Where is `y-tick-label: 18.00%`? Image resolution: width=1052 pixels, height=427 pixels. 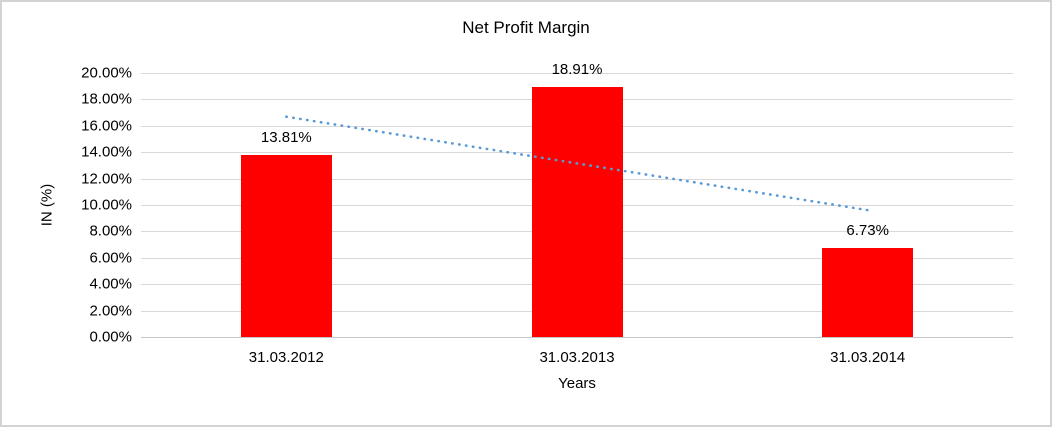
y-tick-label: 18.00% is located at coordinates (106, 99).